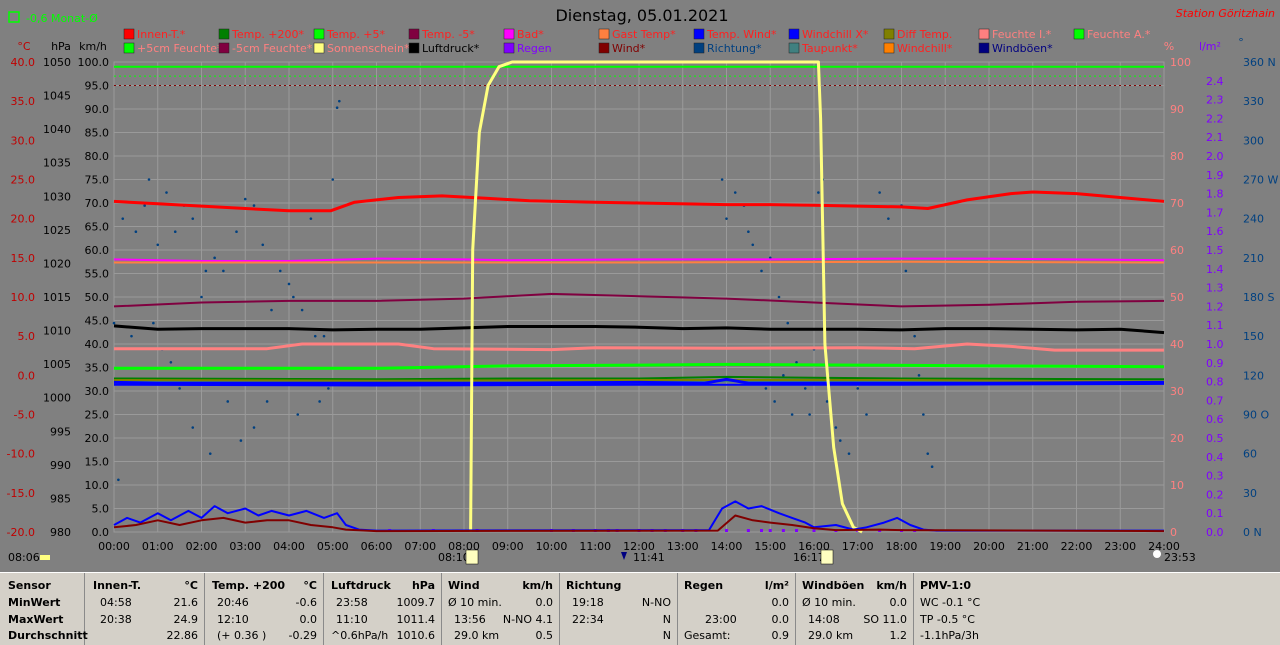 This screenshot has height=645, width=1280. I want to click on temp-tick-label: 30.0, so click(23, 140).